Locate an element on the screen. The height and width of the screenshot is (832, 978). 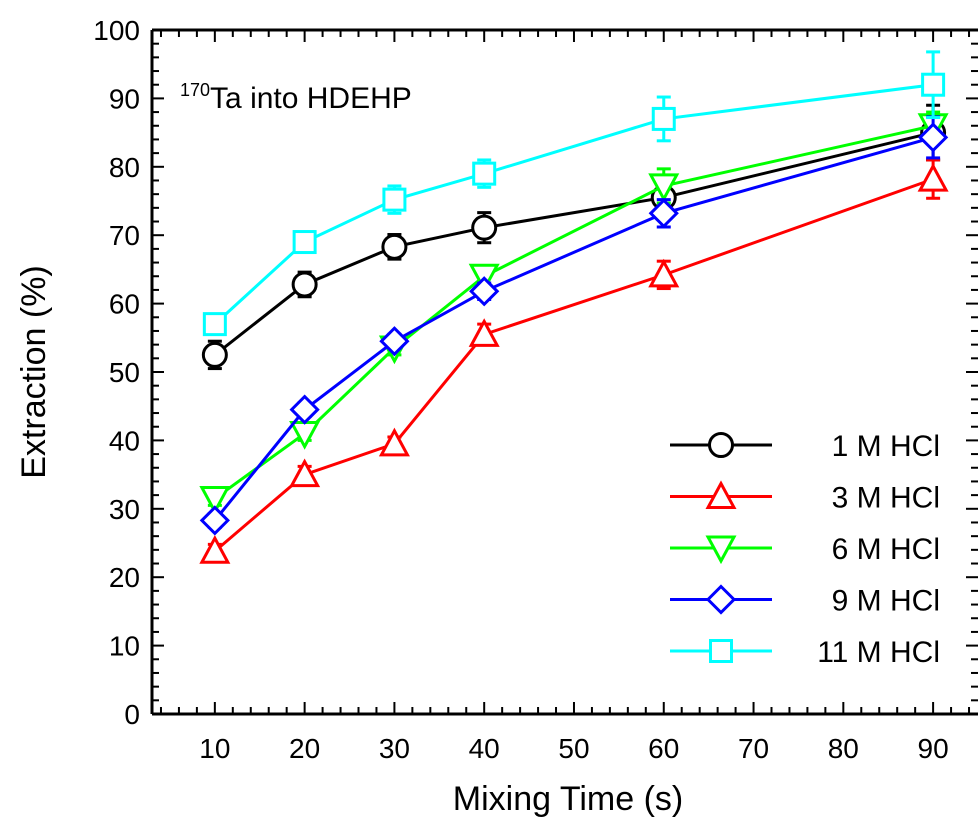
legend: 1 M HCl 3 M HCl 6 M HCl 9 M HCl 11 M HCl is located at coordinates (805, 549).